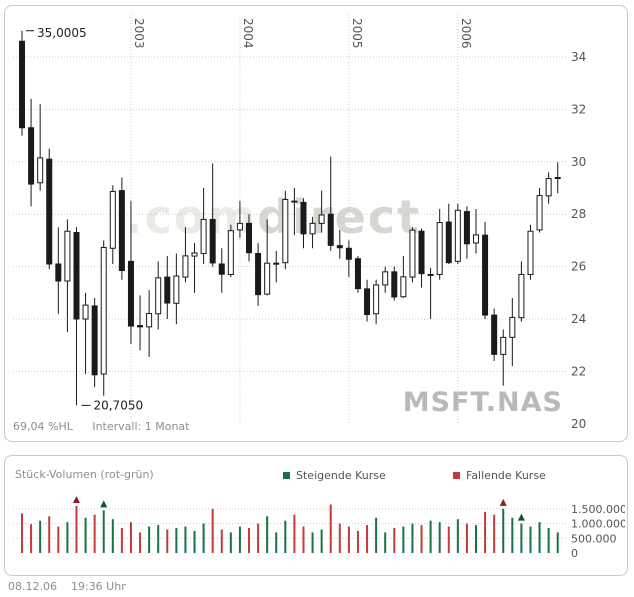 The height and width of the screenshot is (597, 634). Describe the element at coordinates (578, 109) in the screenshot. I see `svg-text: 32` at that location.